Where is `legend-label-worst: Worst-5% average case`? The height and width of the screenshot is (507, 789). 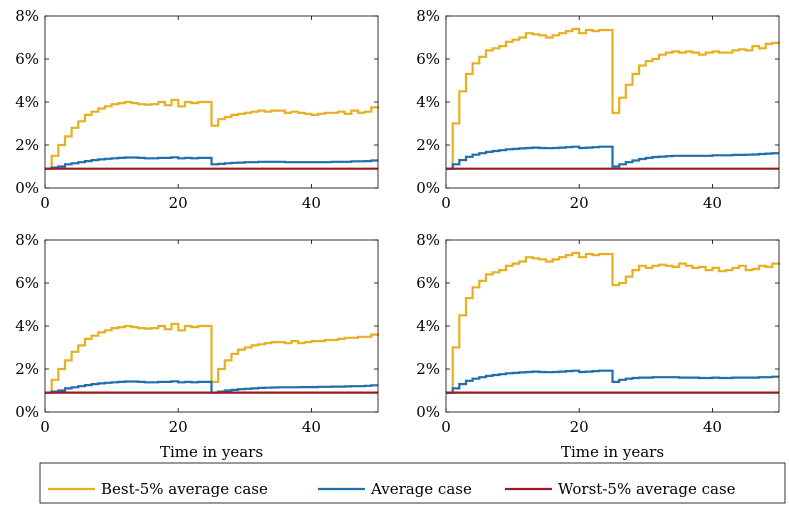
legend-label-worst: Worst-5% average case is located at coordinates (647, 489).